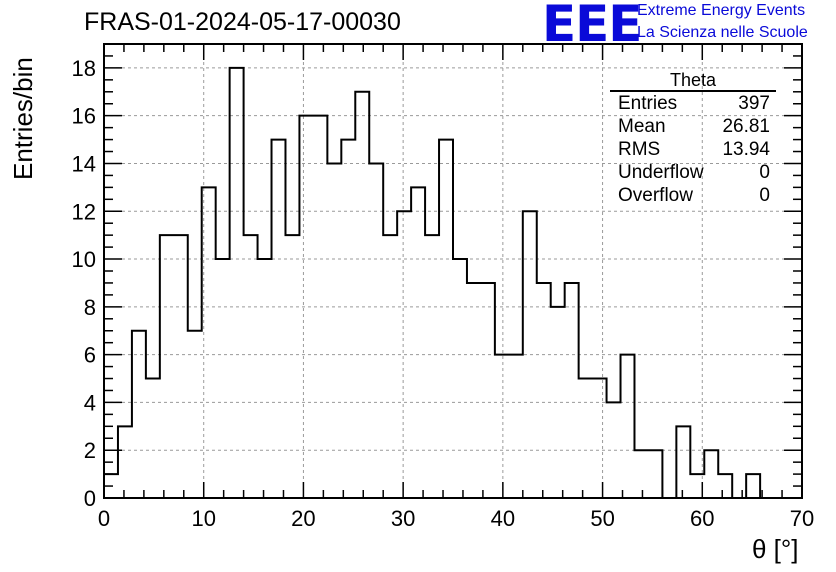 The height and width of the screenshot is (572, 836). I want to click on y-tick-label: 2, so click(90, 450).